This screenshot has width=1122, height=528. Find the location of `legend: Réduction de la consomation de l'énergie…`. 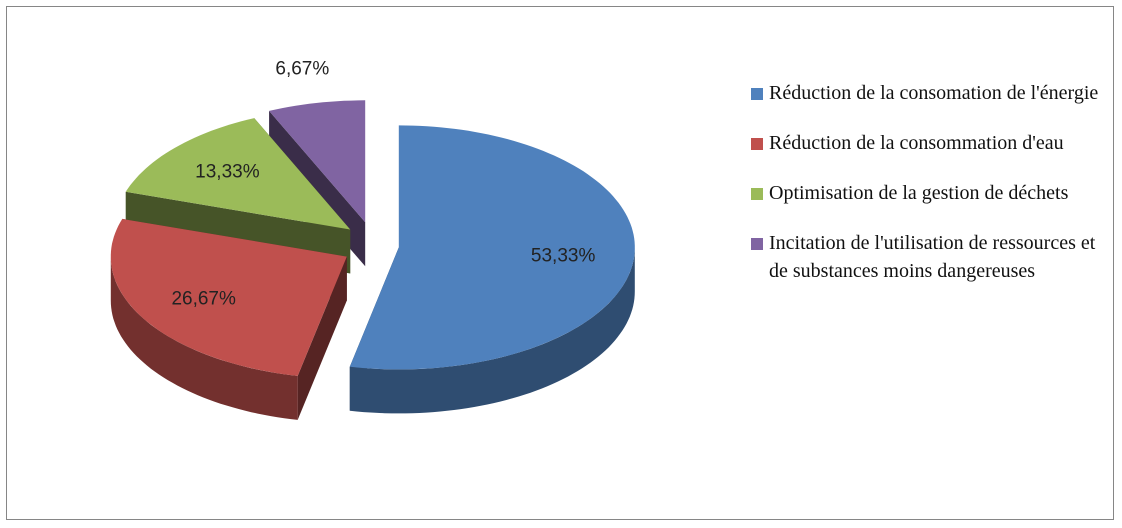

legend: Réduction de la consomation de l'énergie… is located at coordinates (929, 193).